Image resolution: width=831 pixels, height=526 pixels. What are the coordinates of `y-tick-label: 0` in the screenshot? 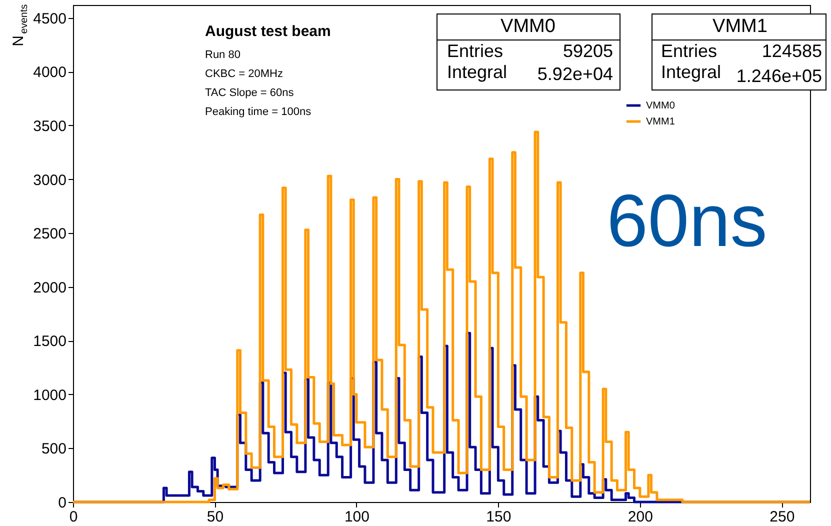 It's located at (62, 503).